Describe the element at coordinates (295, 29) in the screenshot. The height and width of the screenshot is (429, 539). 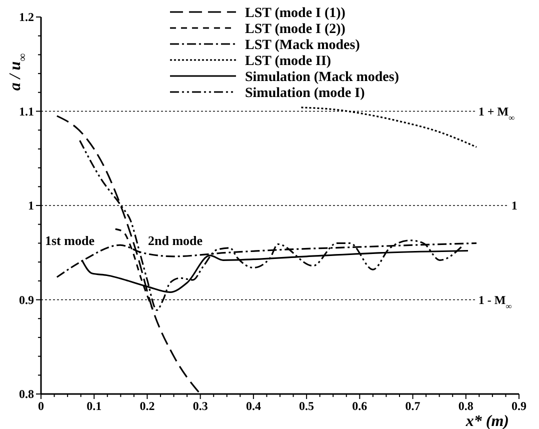
I see `legend-label: LST (mode I (2))` at that location.